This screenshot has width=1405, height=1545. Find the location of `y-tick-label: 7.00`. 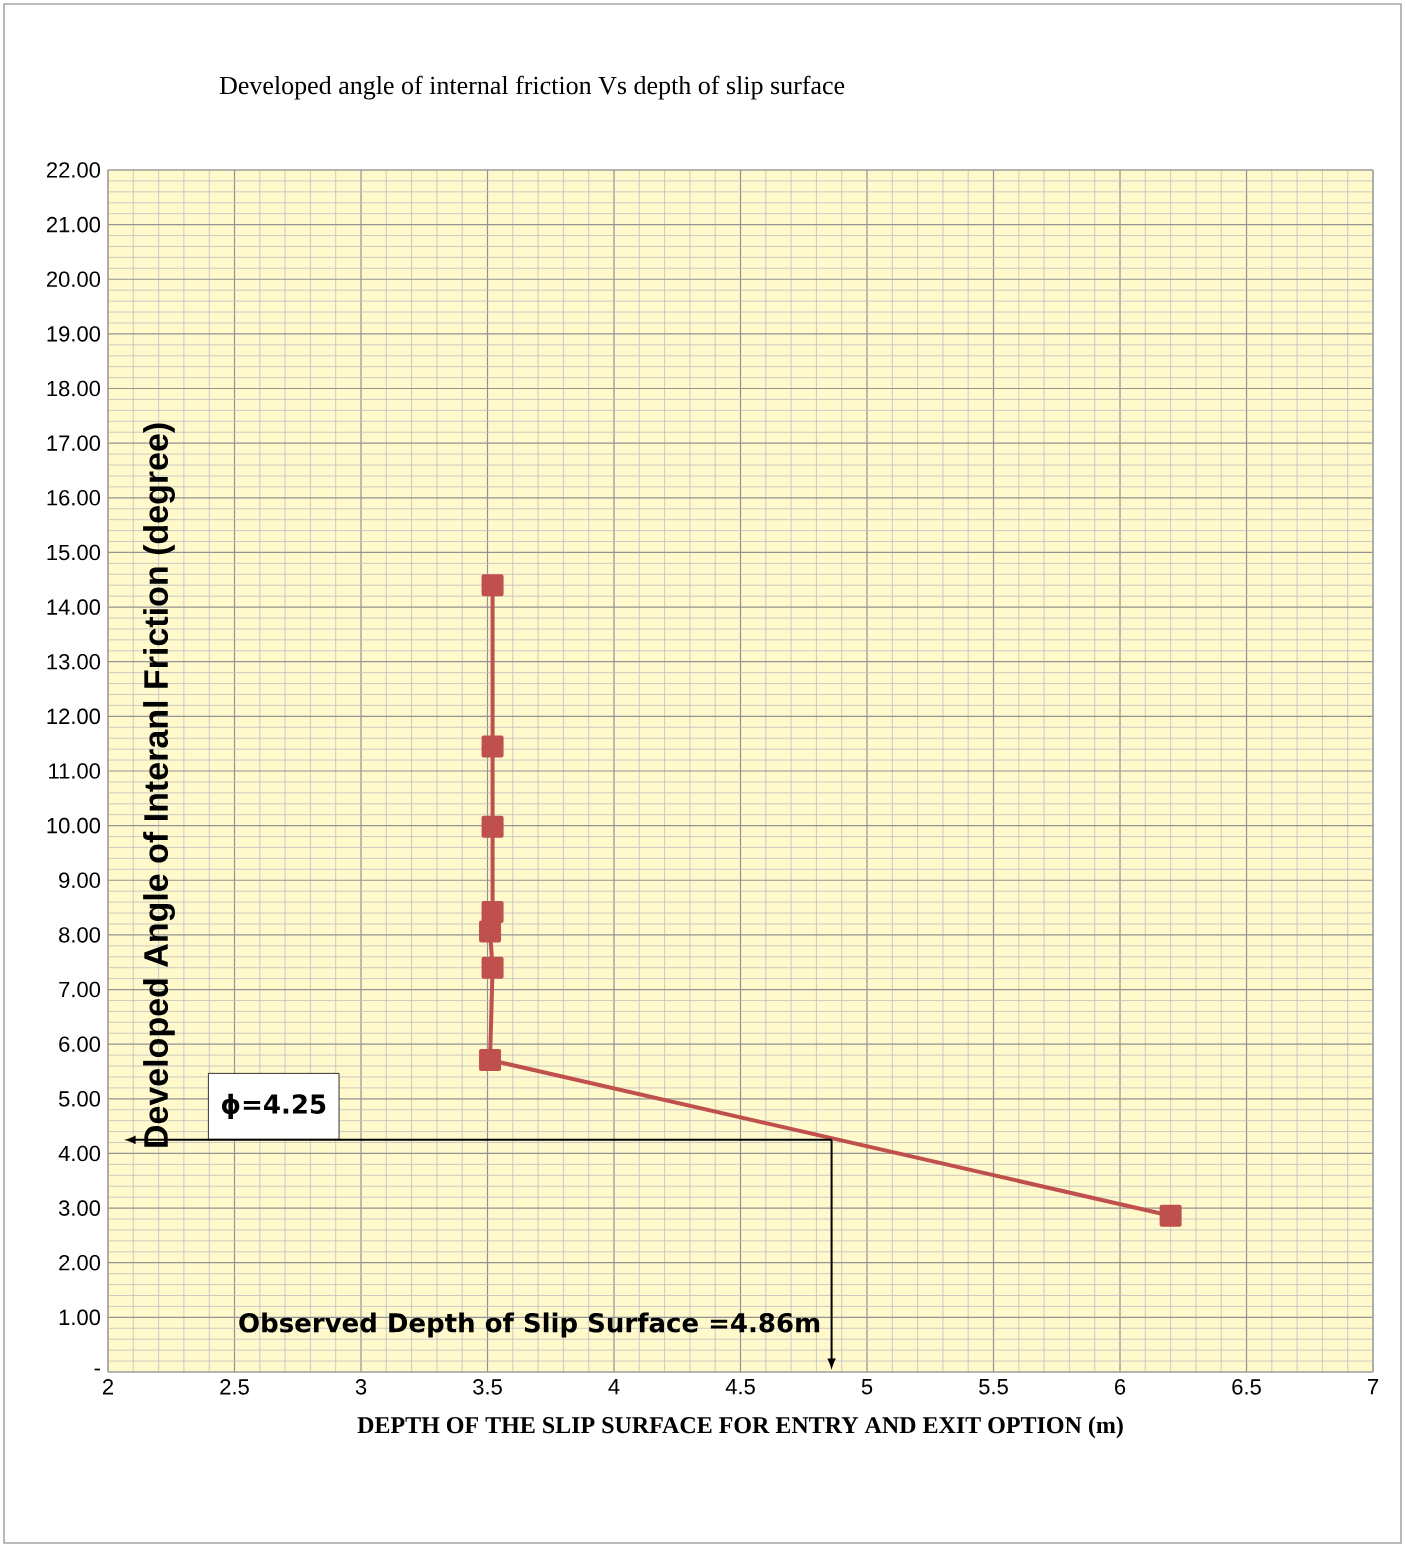

y-tick-label: 7.00 is located at coordinates (80, 989).